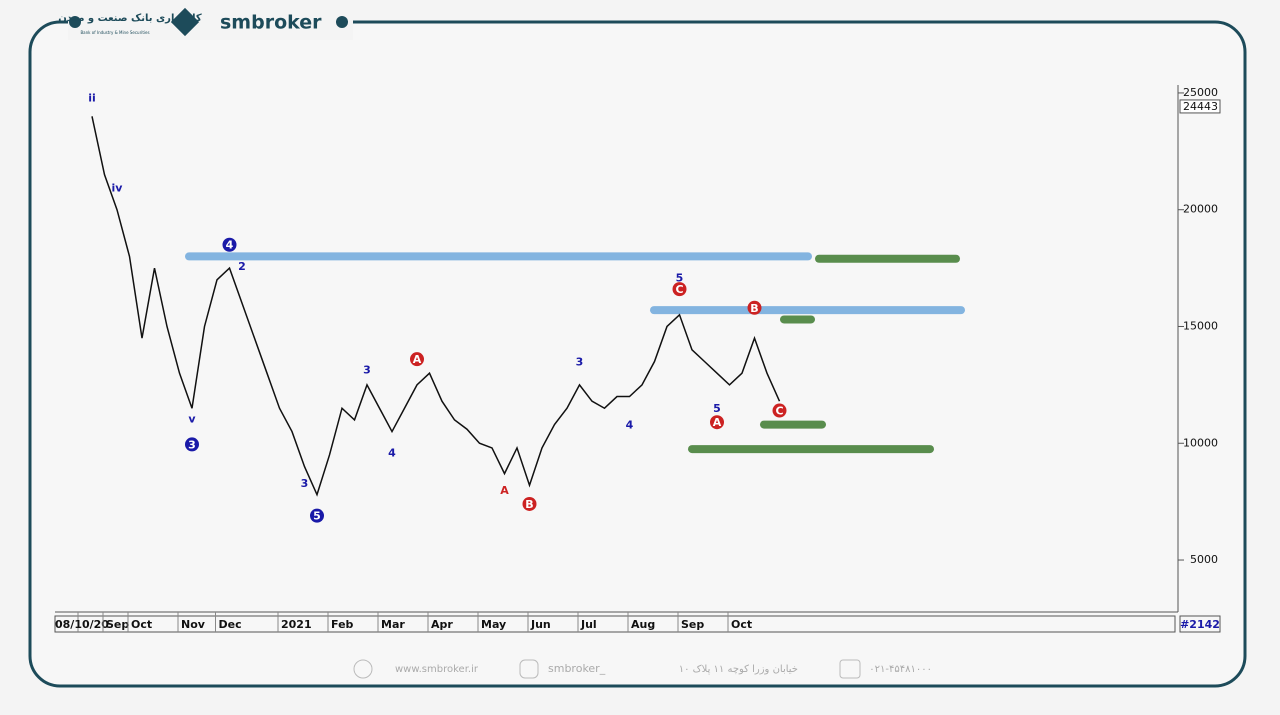 This screenshot has width=1280, height=715. Describe the element at coordinates (210, 23) in the screenshot. I see `header-bg` at that location.